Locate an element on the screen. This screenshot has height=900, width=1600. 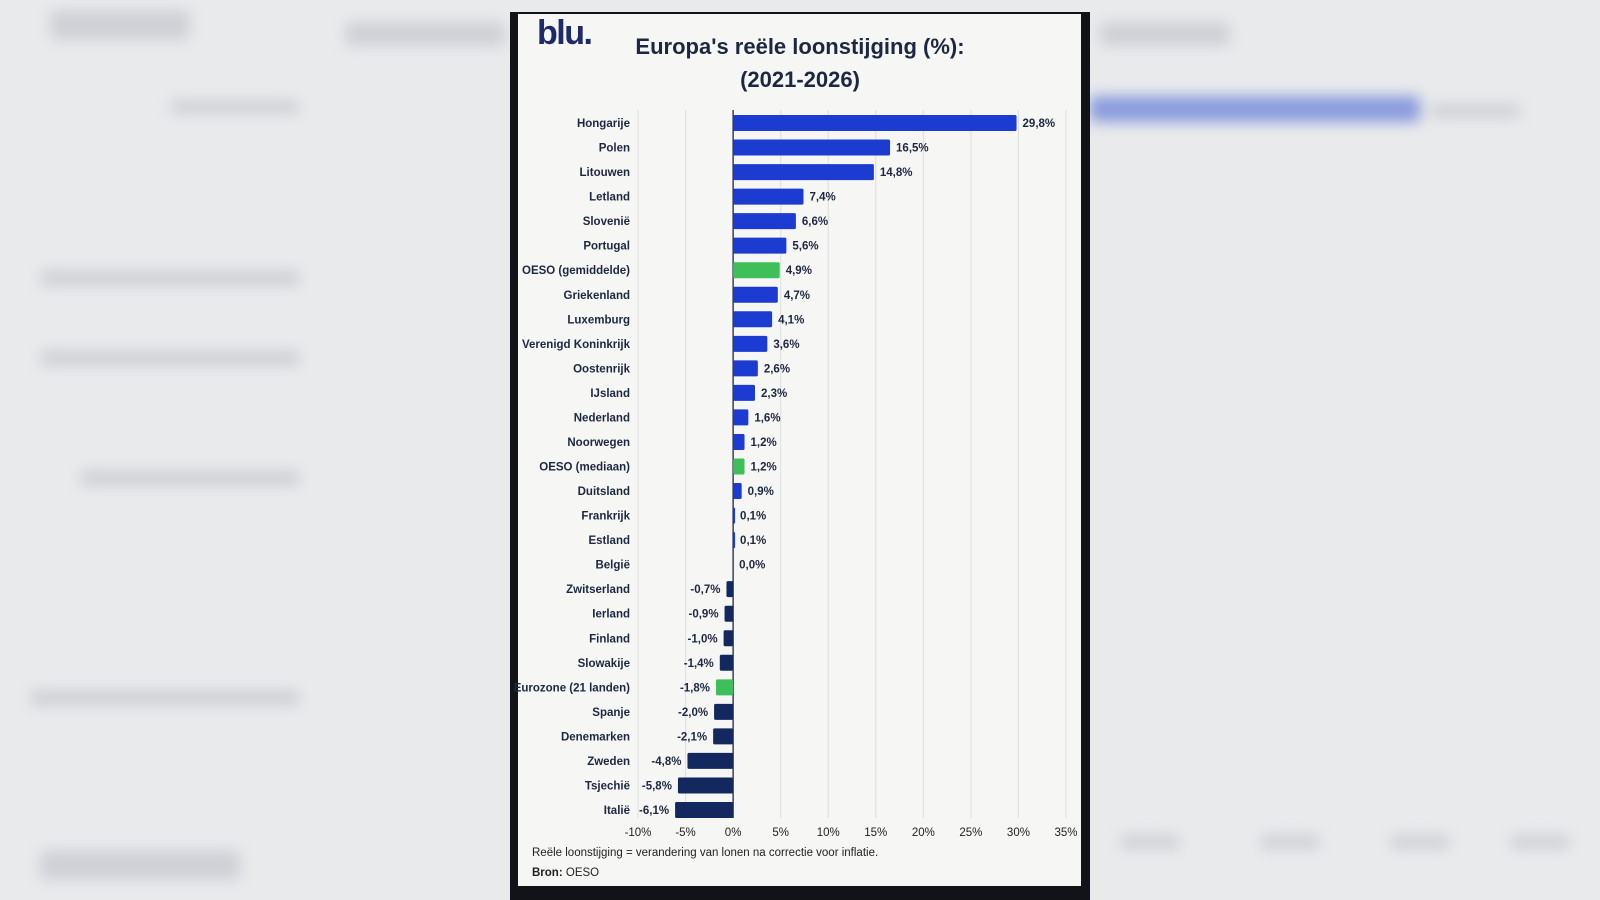
category-label: Nederland is located at coordinates (602, 418).